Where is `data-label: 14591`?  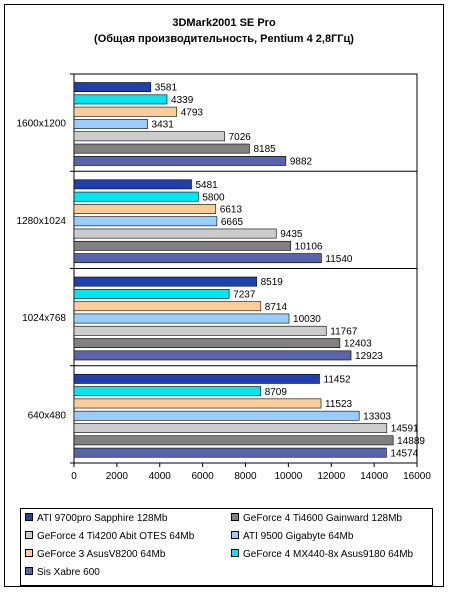
data-label: 14591 is located at coordinates (405, 429).